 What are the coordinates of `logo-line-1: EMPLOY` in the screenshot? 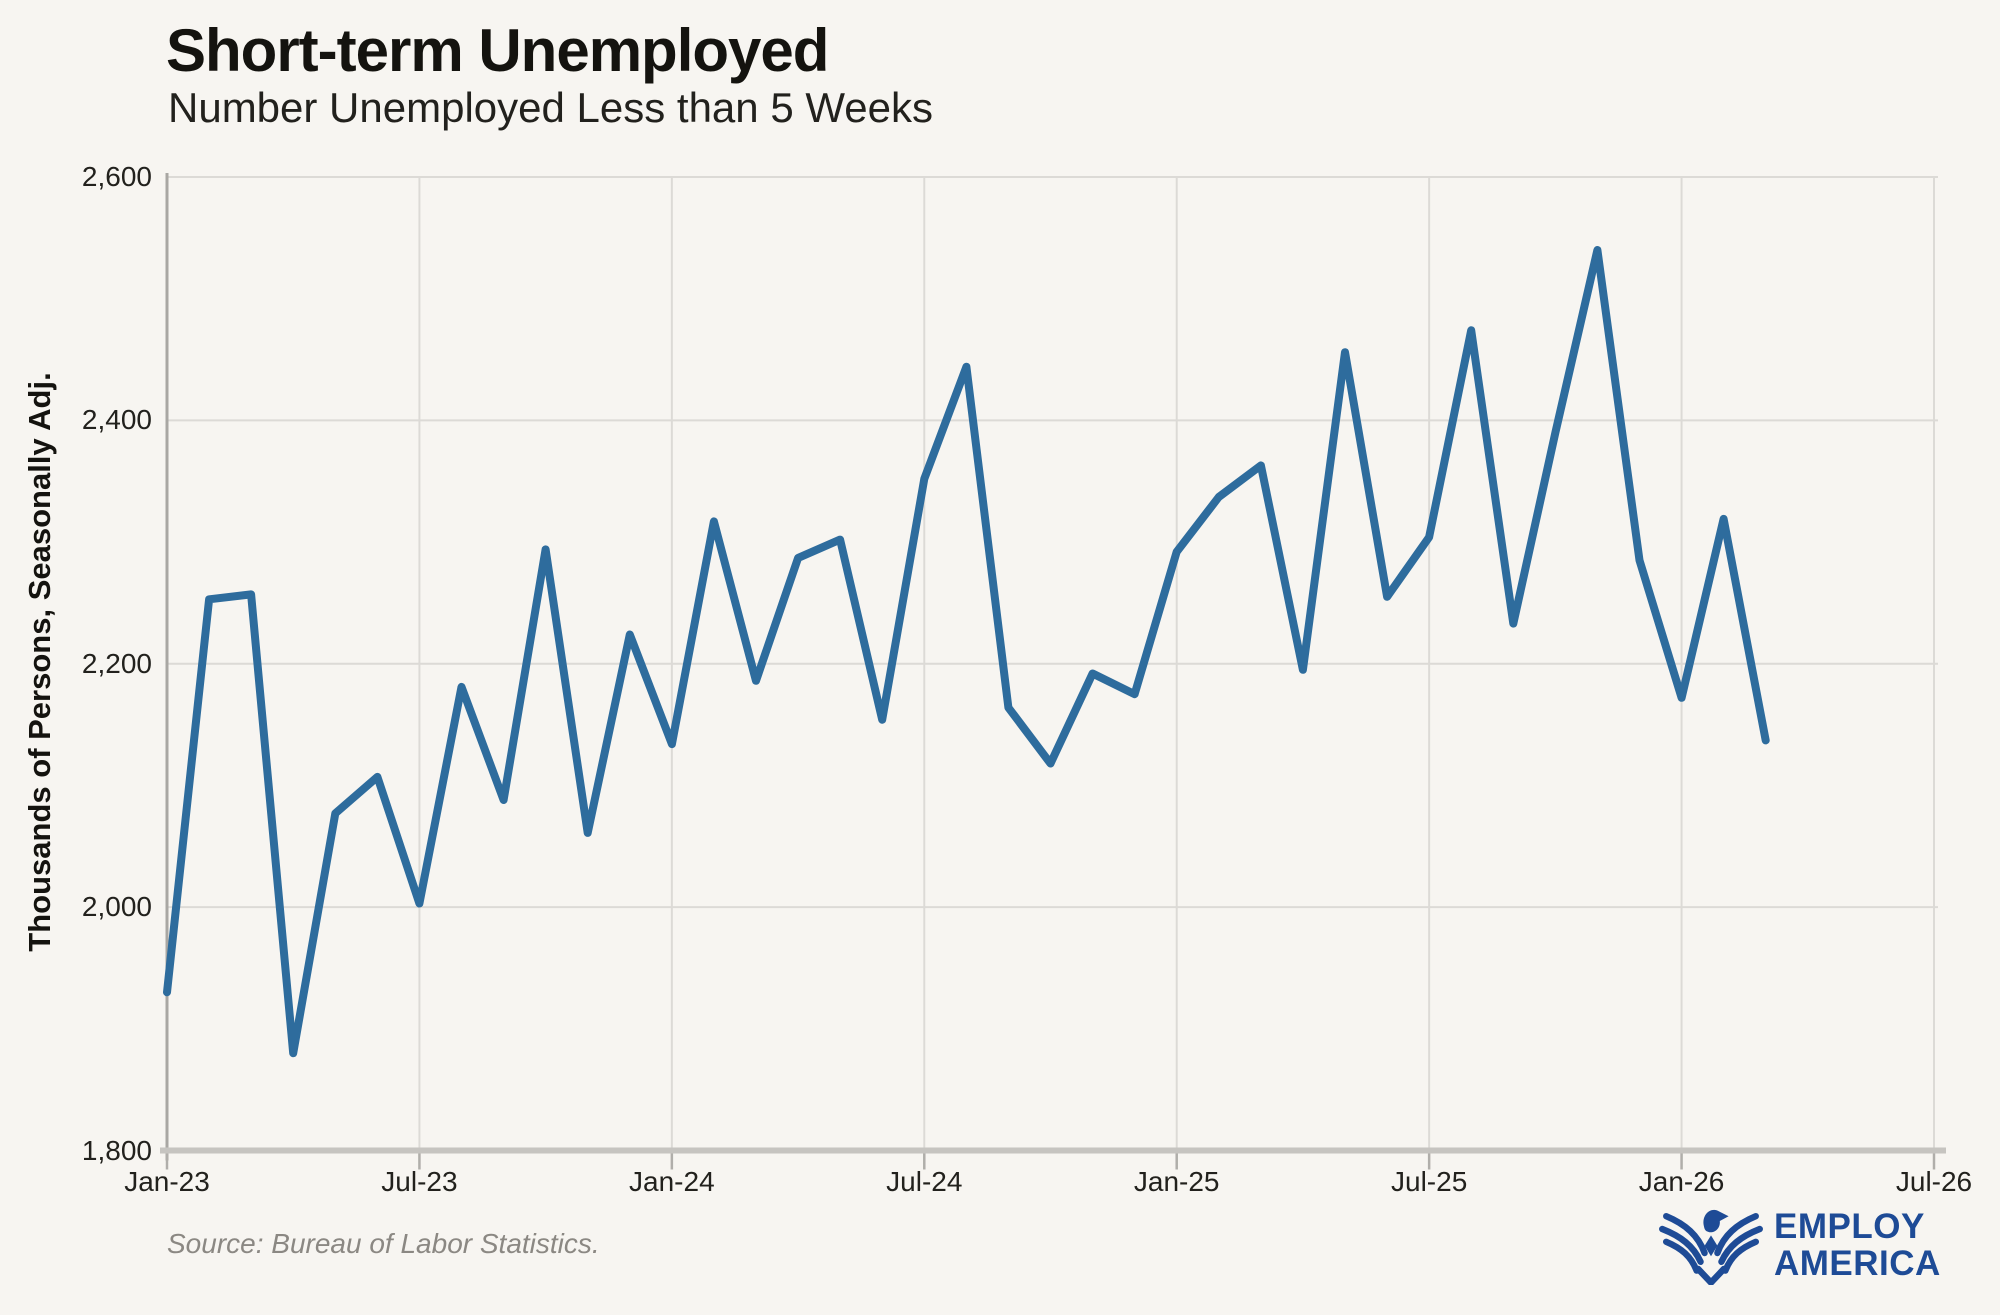 It's located at (1849, 1226).